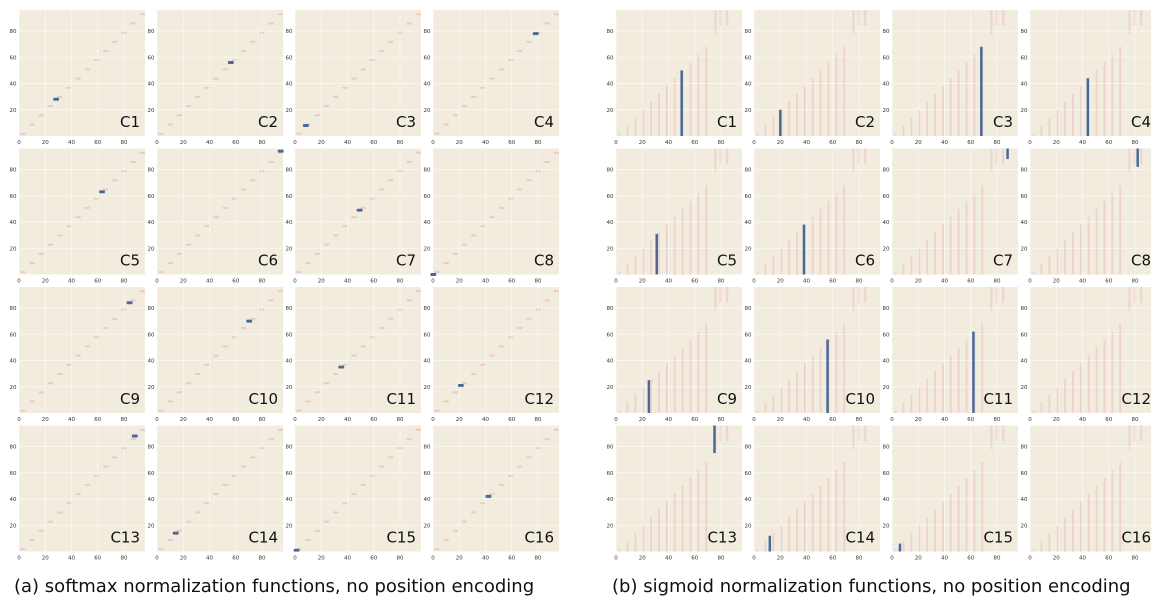 Image resolution: width=1151 pixels, height=608 pixels. What do you see at coordinates (1003, 261) in the screenshot?
I see `subplot-label: C7` at bounding box center [1003, 261].